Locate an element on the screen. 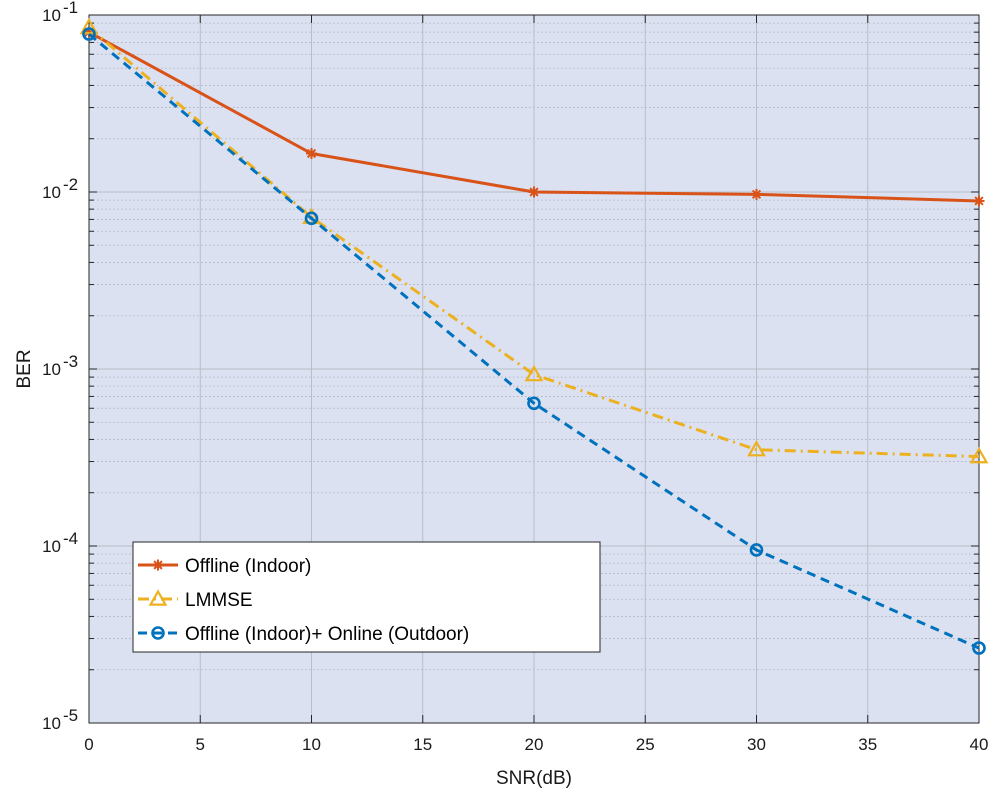 This screenshot has height=798, width=998. legend-box is located at coordinates (366, 597).